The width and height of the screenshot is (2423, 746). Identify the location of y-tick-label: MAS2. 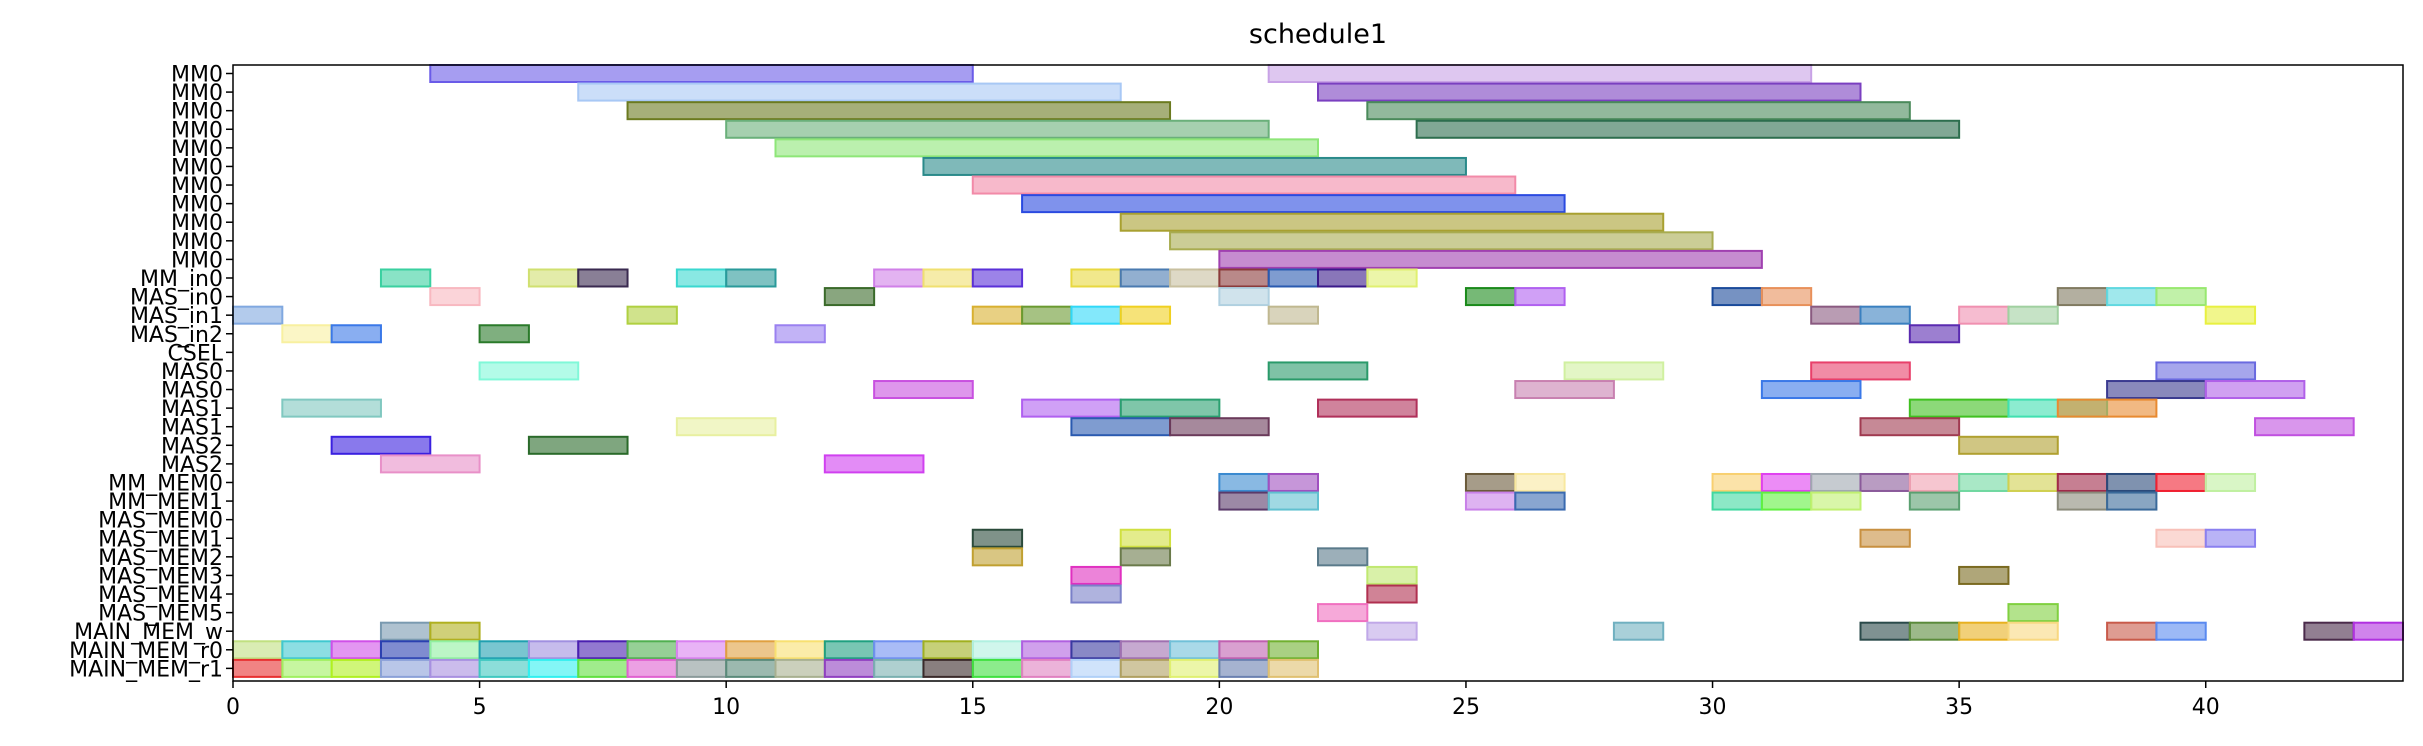
(192, 465).